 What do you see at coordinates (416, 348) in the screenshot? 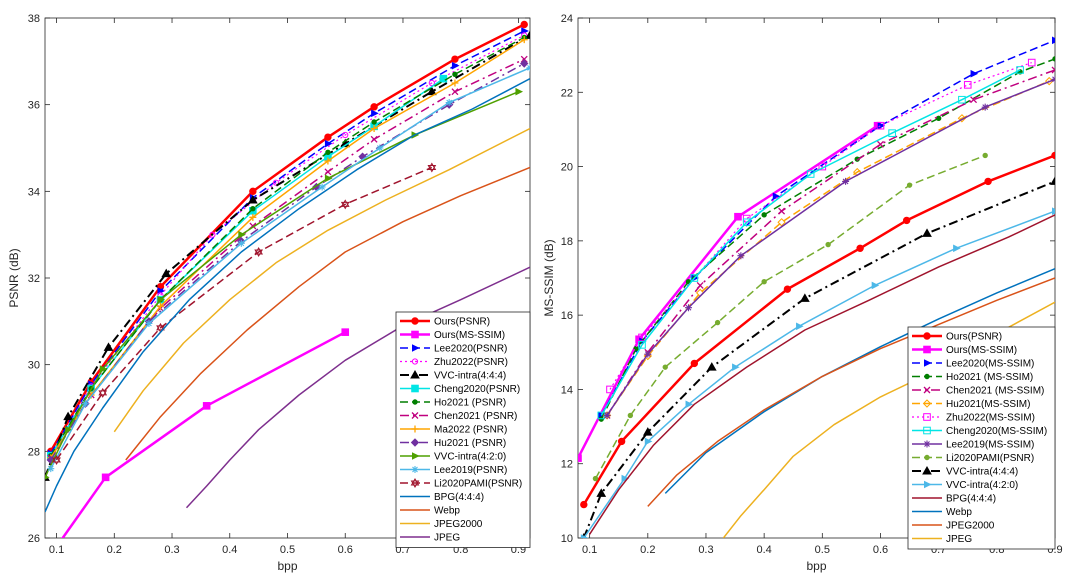
I see `legend-marker-lee2020-psnr` at bounding box center [416, 348].